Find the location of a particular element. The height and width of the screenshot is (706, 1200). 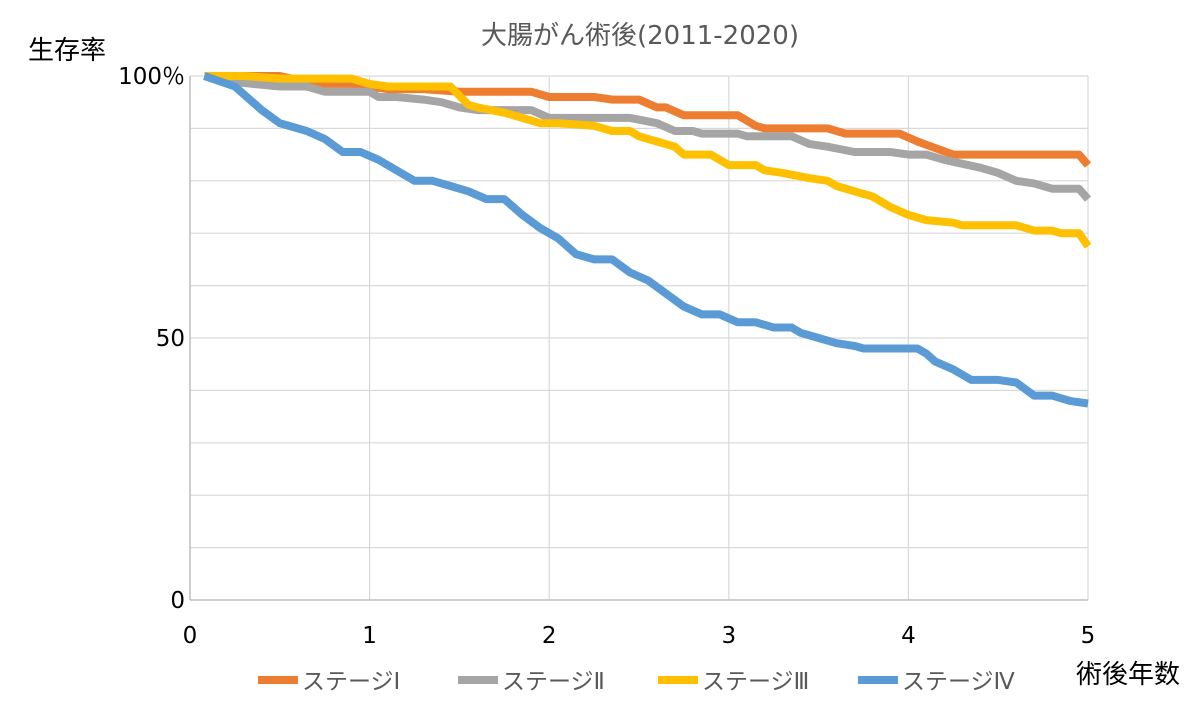

x-tick-label: 4 is located at coordinates (908, 636).